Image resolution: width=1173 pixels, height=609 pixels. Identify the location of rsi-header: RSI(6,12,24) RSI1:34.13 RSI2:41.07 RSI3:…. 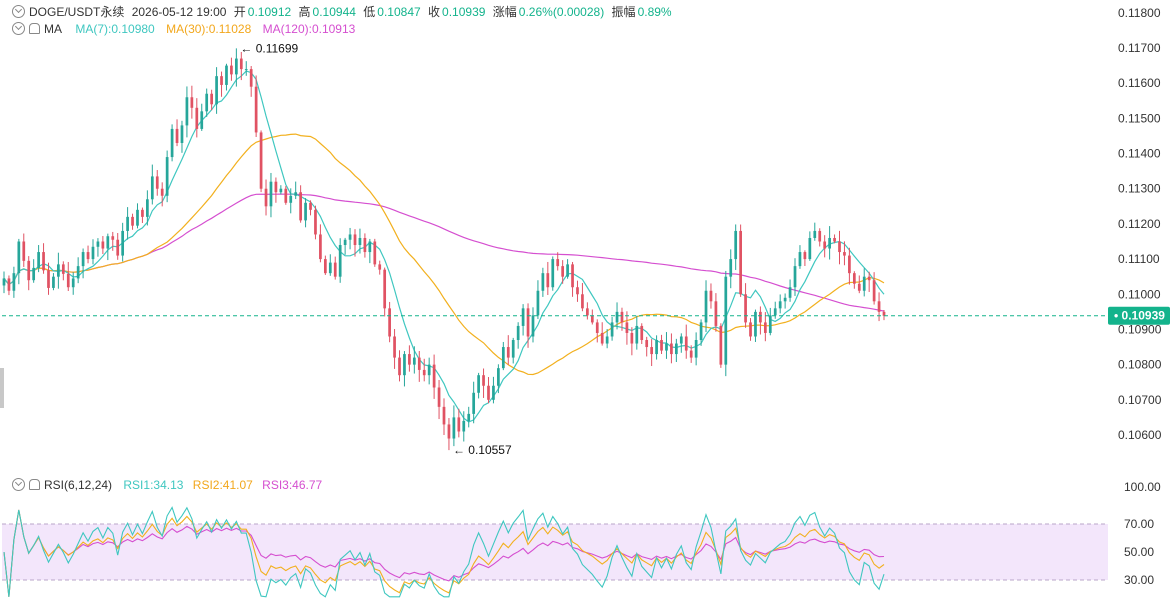
(169, 485).